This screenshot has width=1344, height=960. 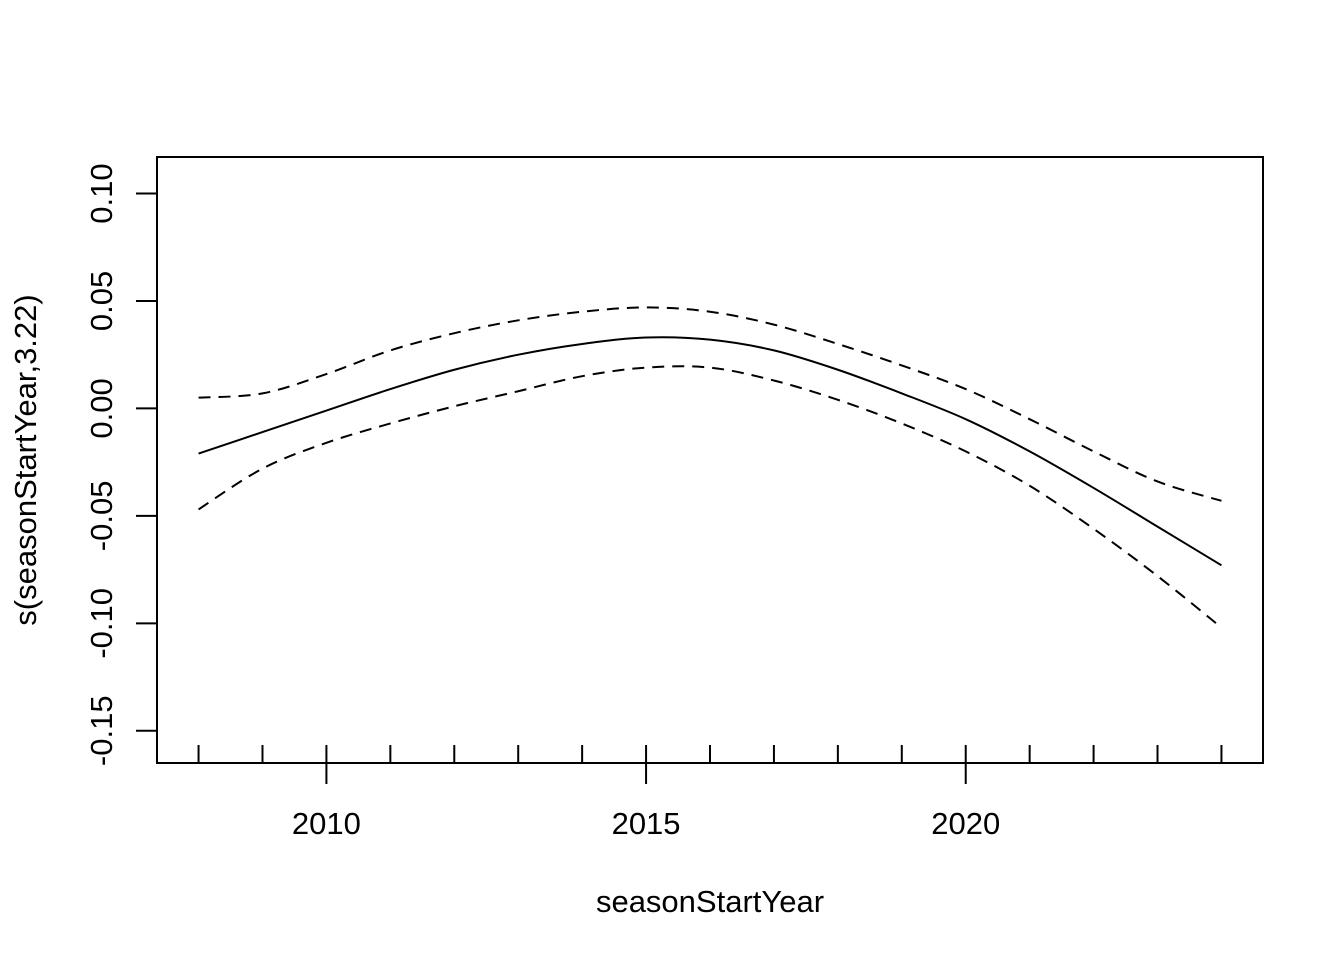 What do you see at coordinates (101, 623) in the screenshot?
I see `y-tick-label: -0.10` at bounding box center [101, 623].